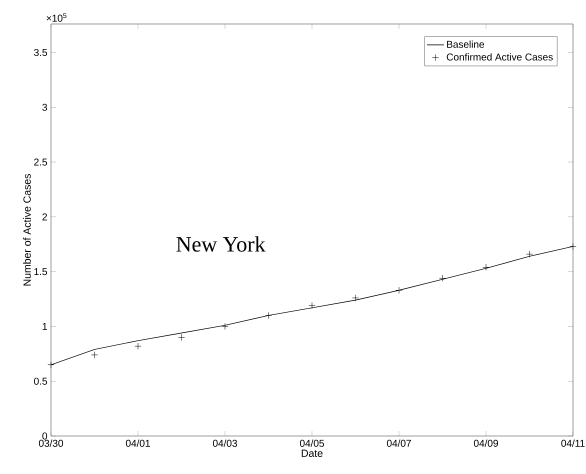  I want to click on x-tick-label: 03/30, so click(51, 443).